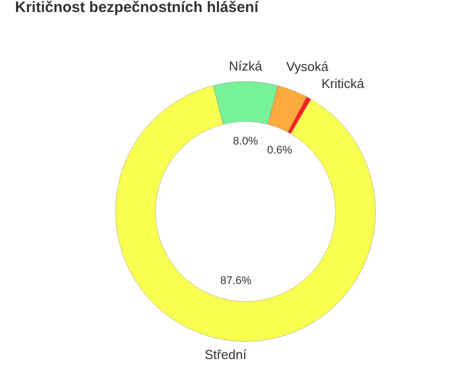  I want to click on data-label: 87.6%, so click(236, 280).